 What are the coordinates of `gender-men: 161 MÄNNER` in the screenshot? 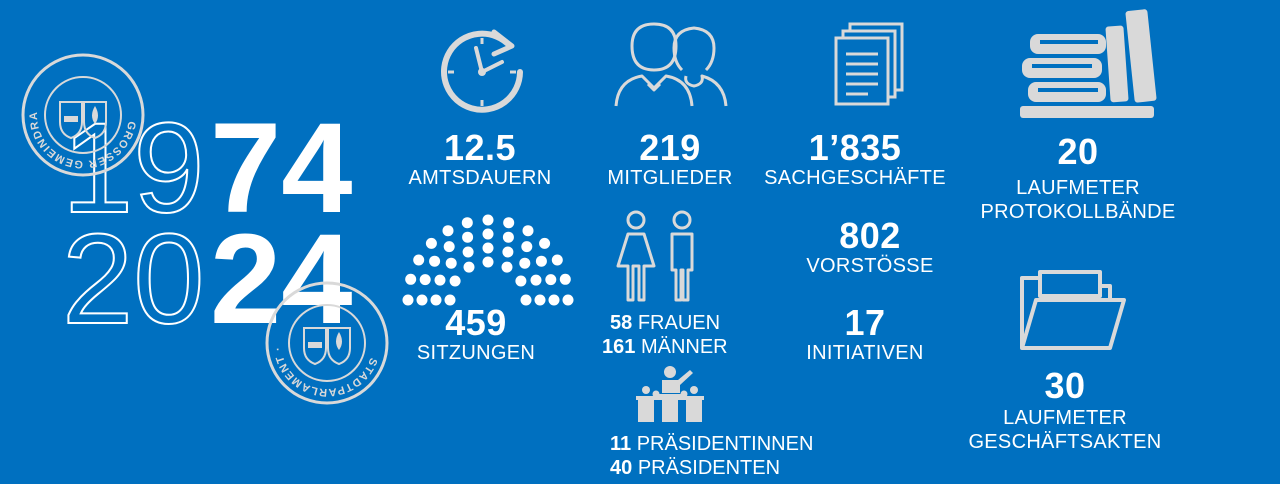 It's located at (665, 347).